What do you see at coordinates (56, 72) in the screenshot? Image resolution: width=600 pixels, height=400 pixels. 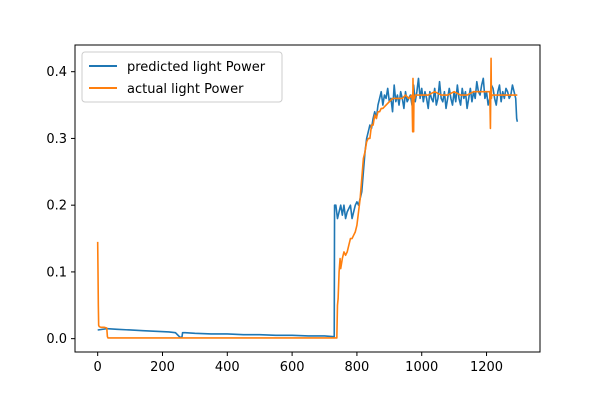 I see `y-tick-label: 0.4` at bounding box center [56, 72].